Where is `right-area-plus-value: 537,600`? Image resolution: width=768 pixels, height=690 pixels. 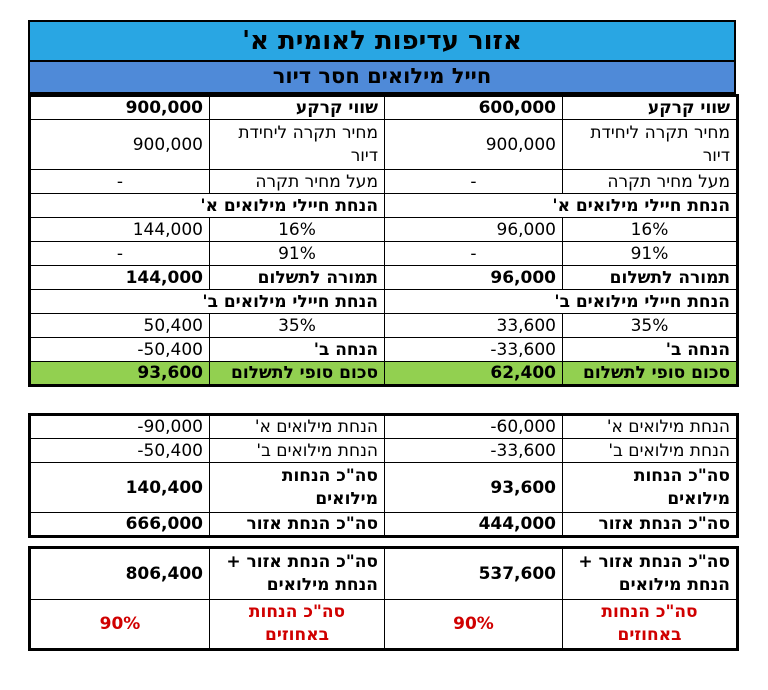
right-area-plus-value: 537,600 is located at coordinates (473, 573).